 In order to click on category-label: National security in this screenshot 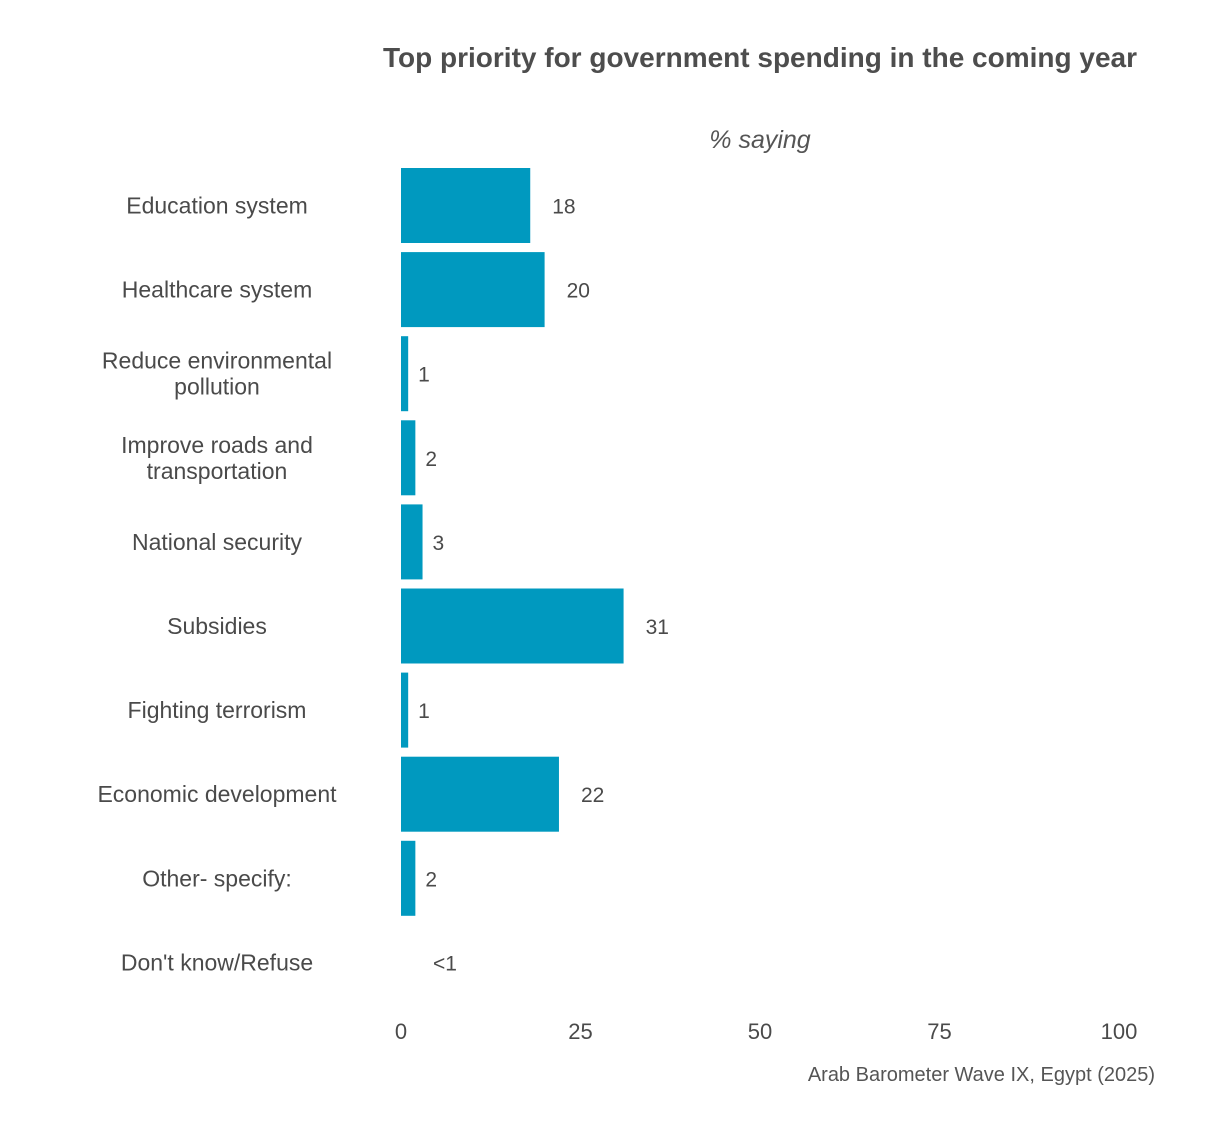, I will do `click(217, 542)`.